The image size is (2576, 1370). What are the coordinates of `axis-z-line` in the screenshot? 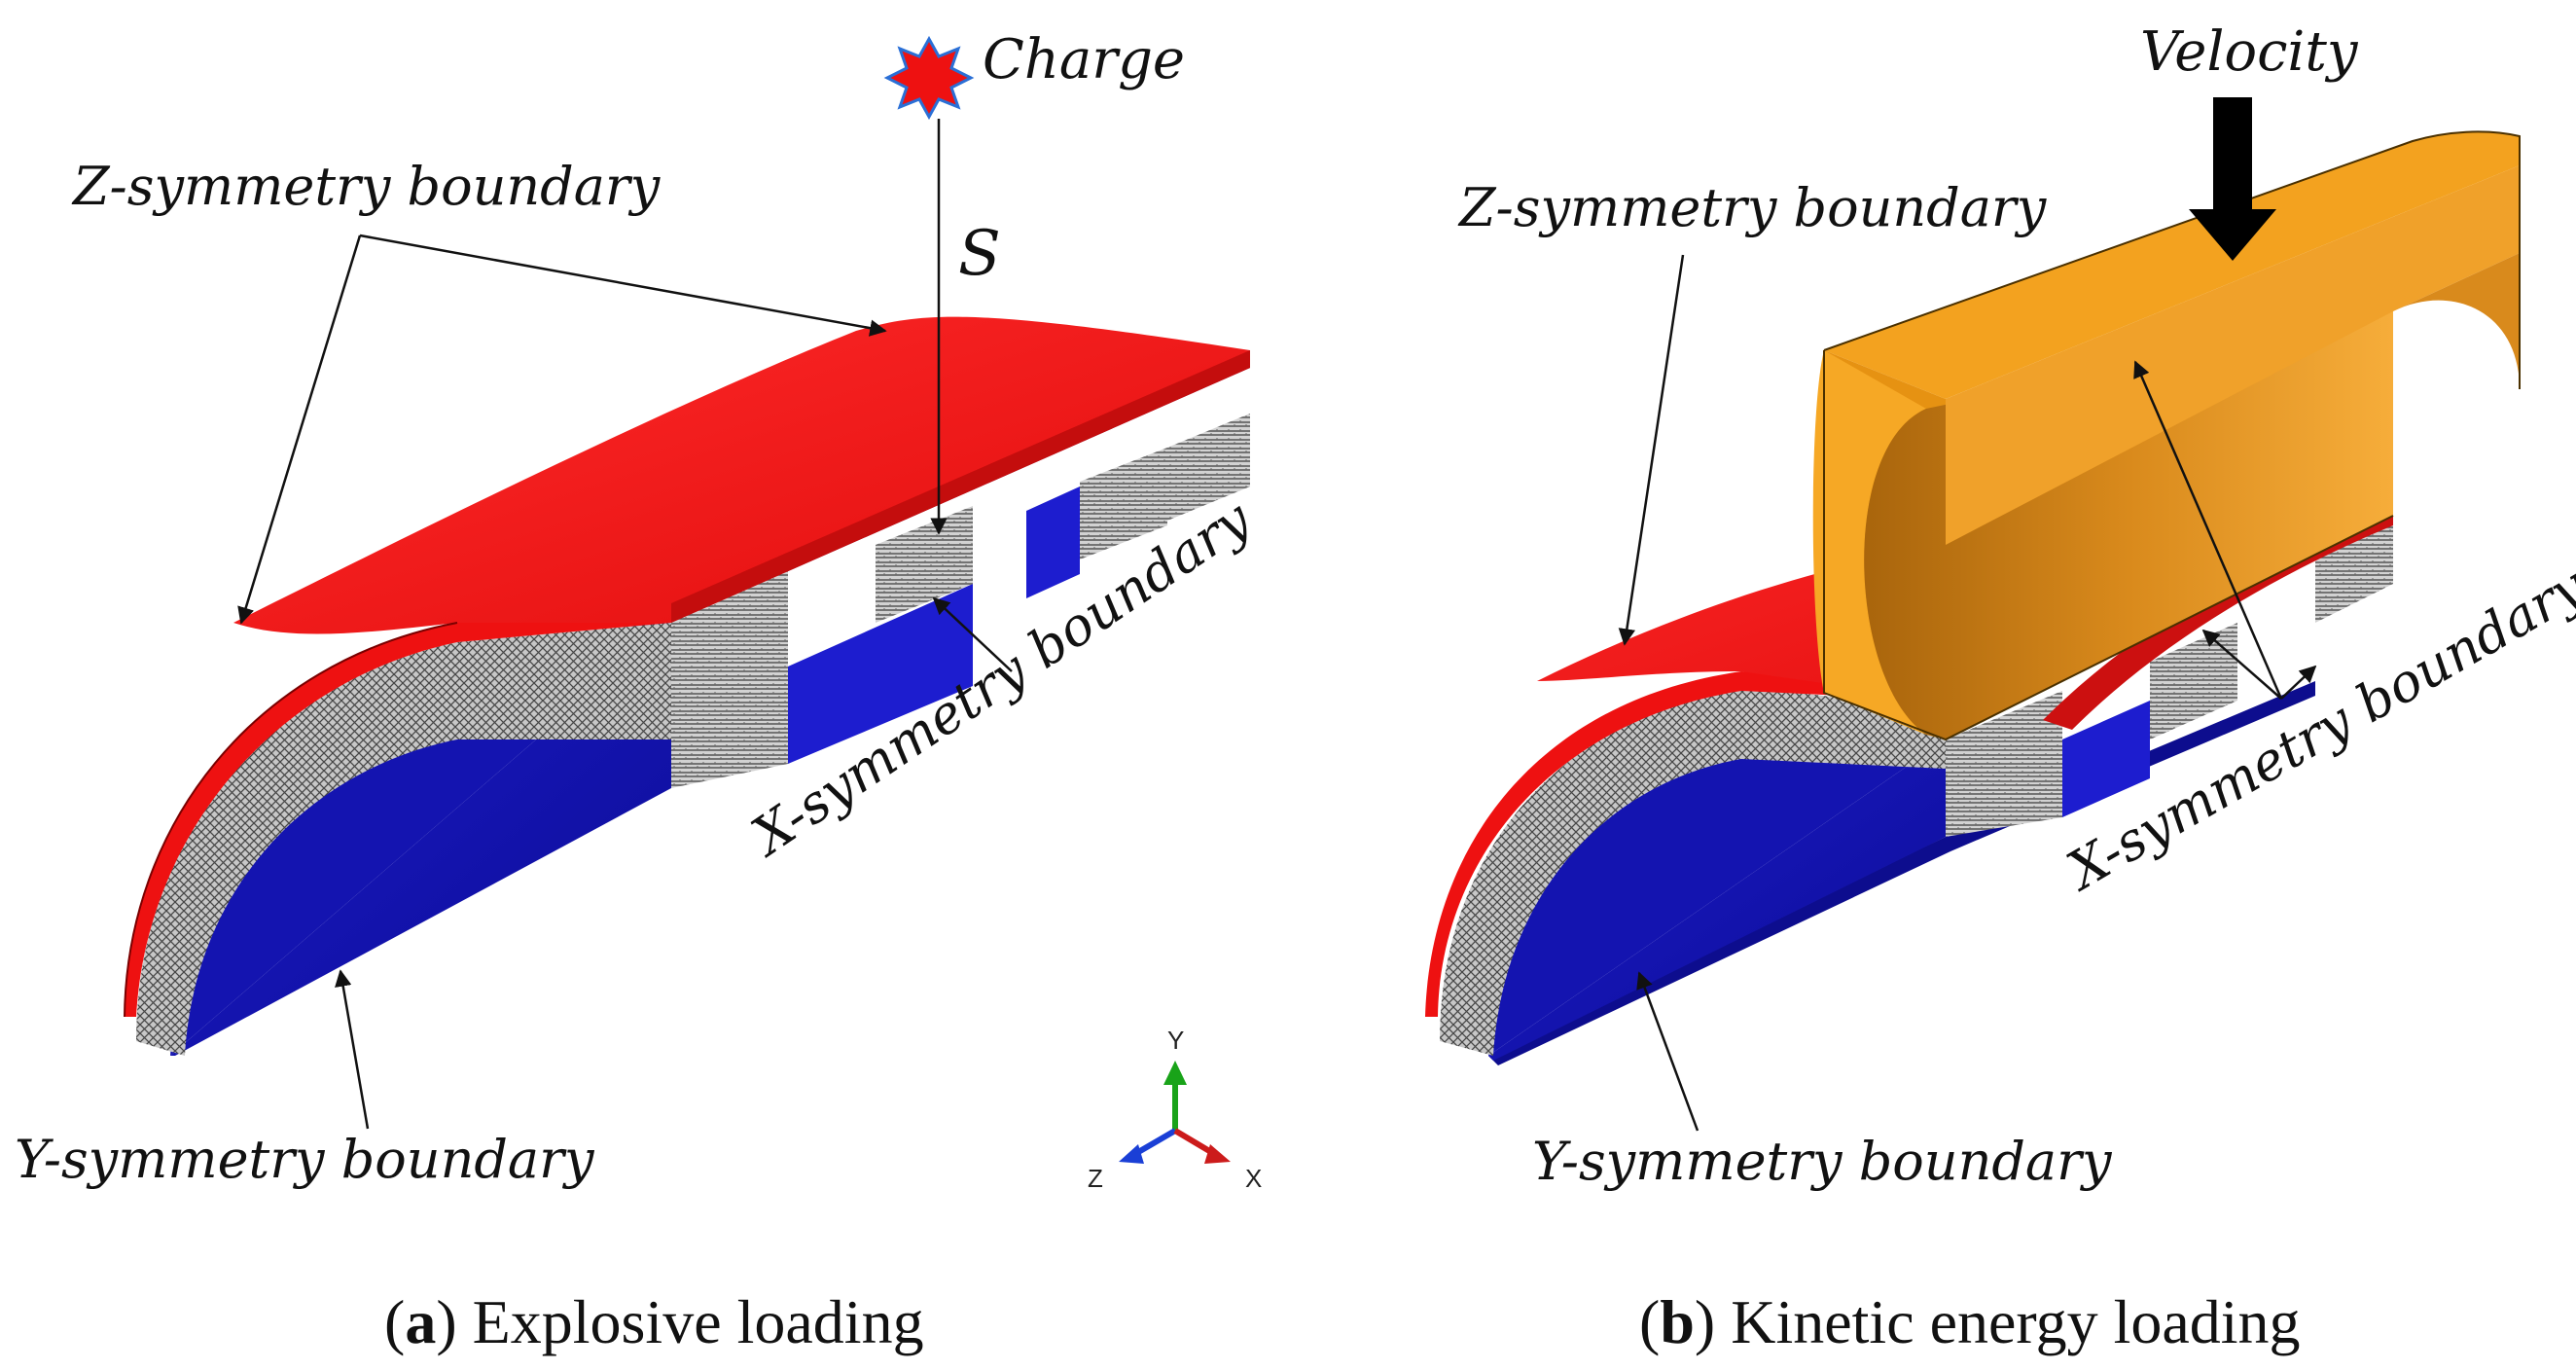 It's located at (1154, 1143).